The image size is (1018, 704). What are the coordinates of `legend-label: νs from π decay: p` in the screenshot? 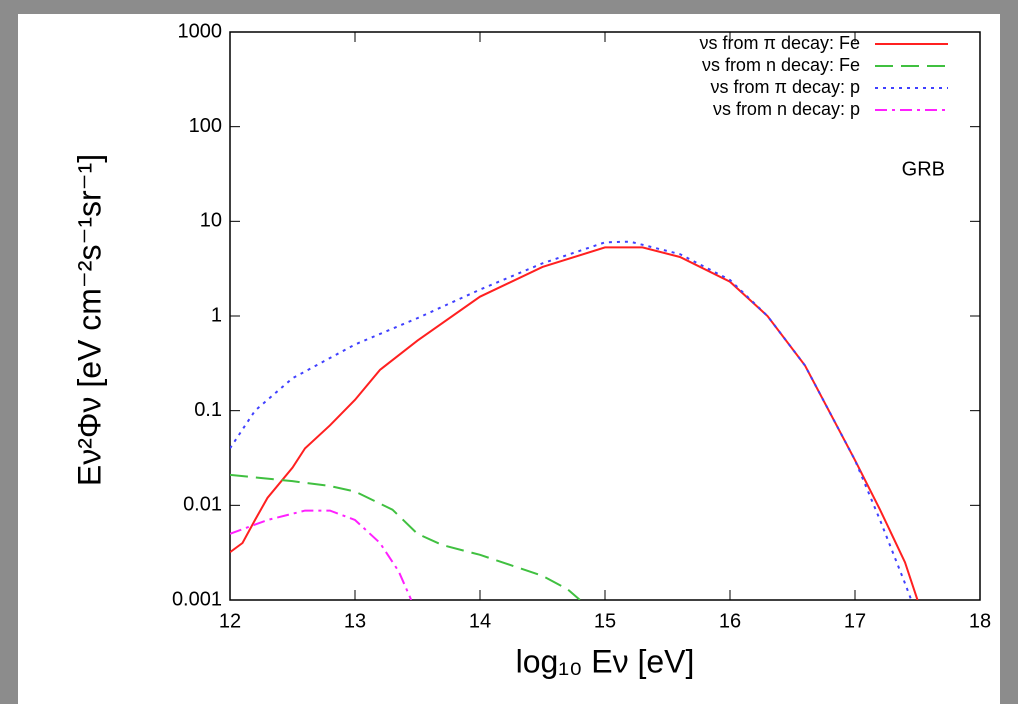 It's located at (785, 87).